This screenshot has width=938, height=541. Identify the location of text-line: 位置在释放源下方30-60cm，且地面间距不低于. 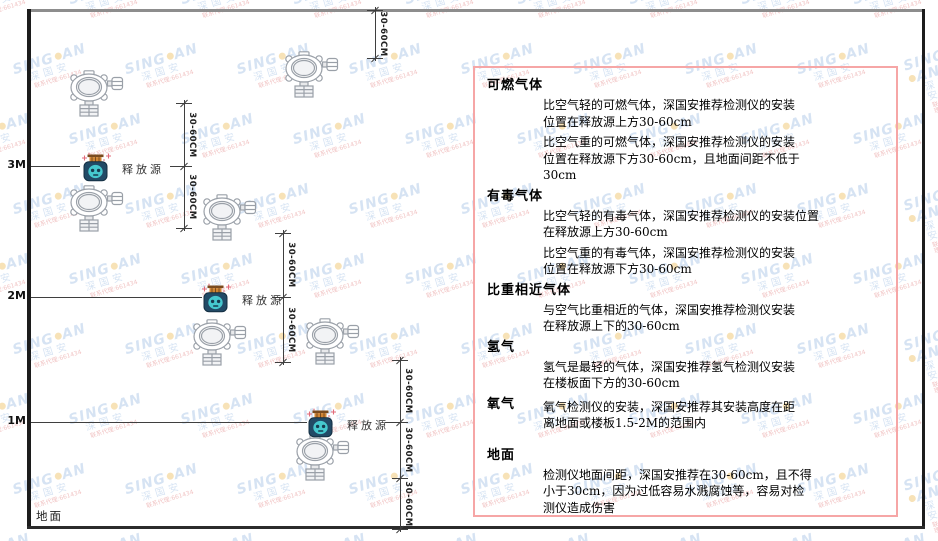
(671, 158).